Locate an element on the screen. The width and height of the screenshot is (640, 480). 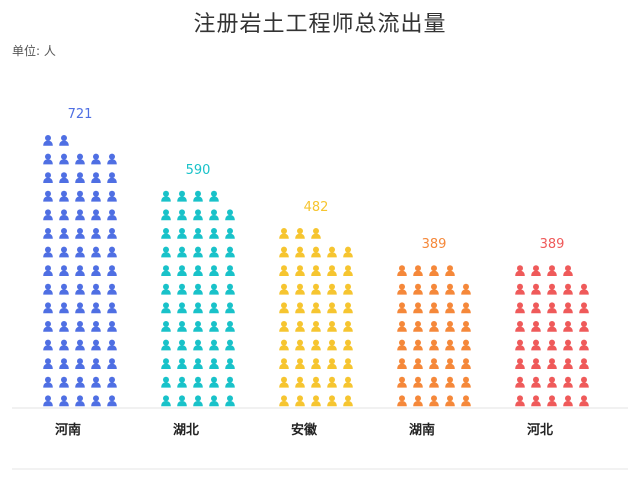
x-tick-label-湖南: 湖南 is located at coordinates (422, 430).